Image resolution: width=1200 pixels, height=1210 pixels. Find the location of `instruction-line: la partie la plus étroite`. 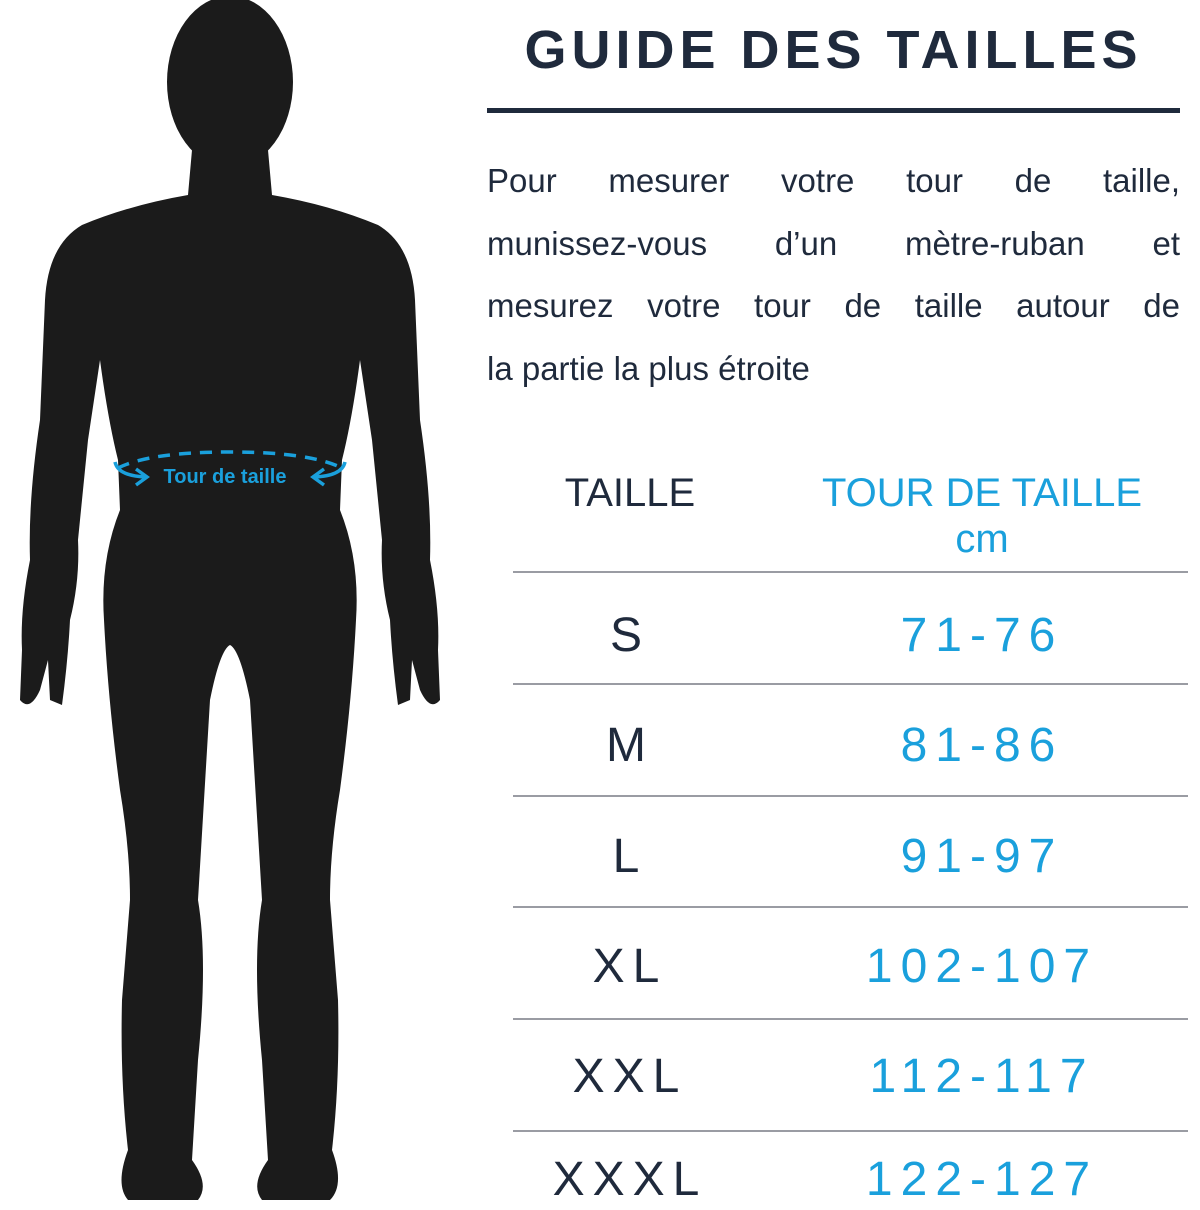

instruction-line: la partie la plus étroite is located at coordinates (648, 368).